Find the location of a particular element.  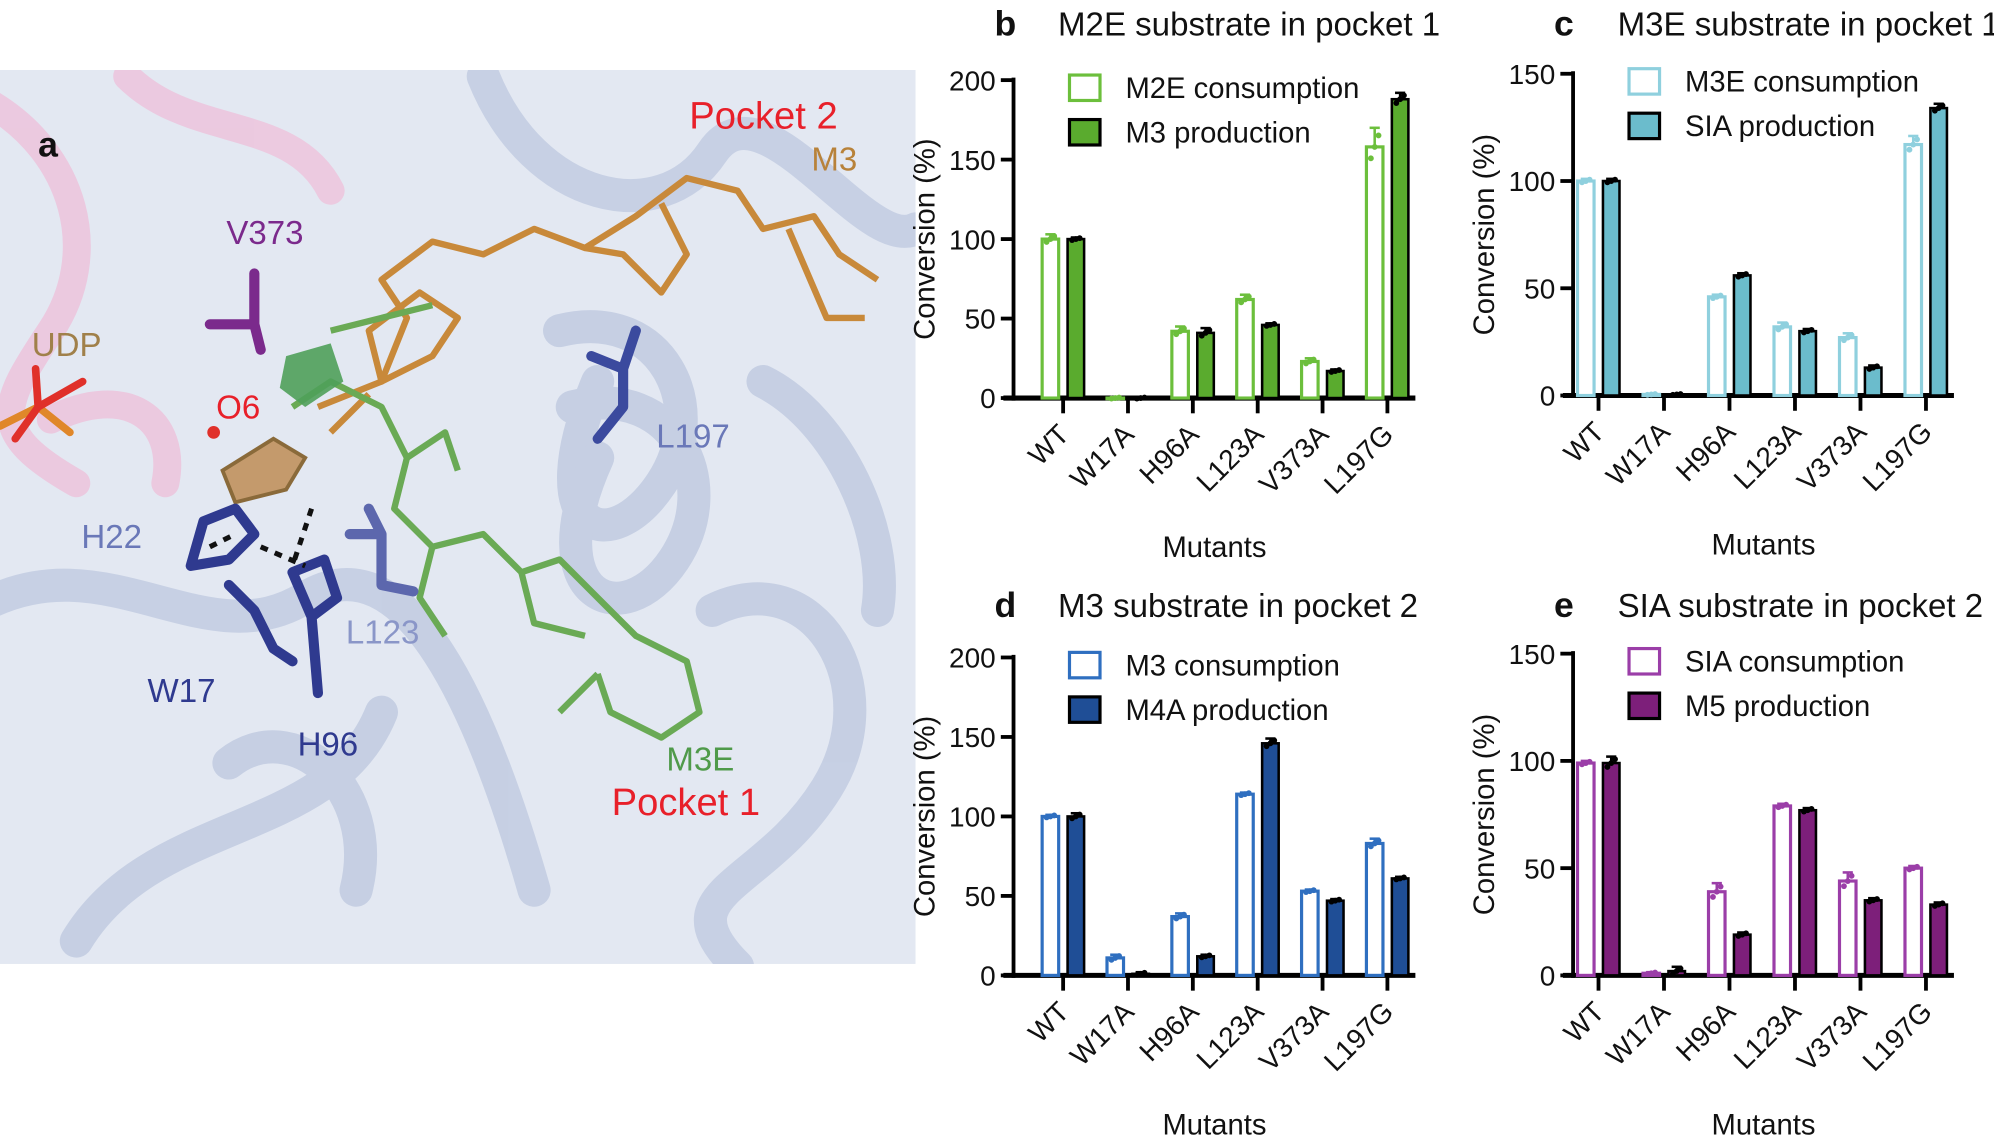

legend-label: M5 production is located at coordinates (1777, 707).